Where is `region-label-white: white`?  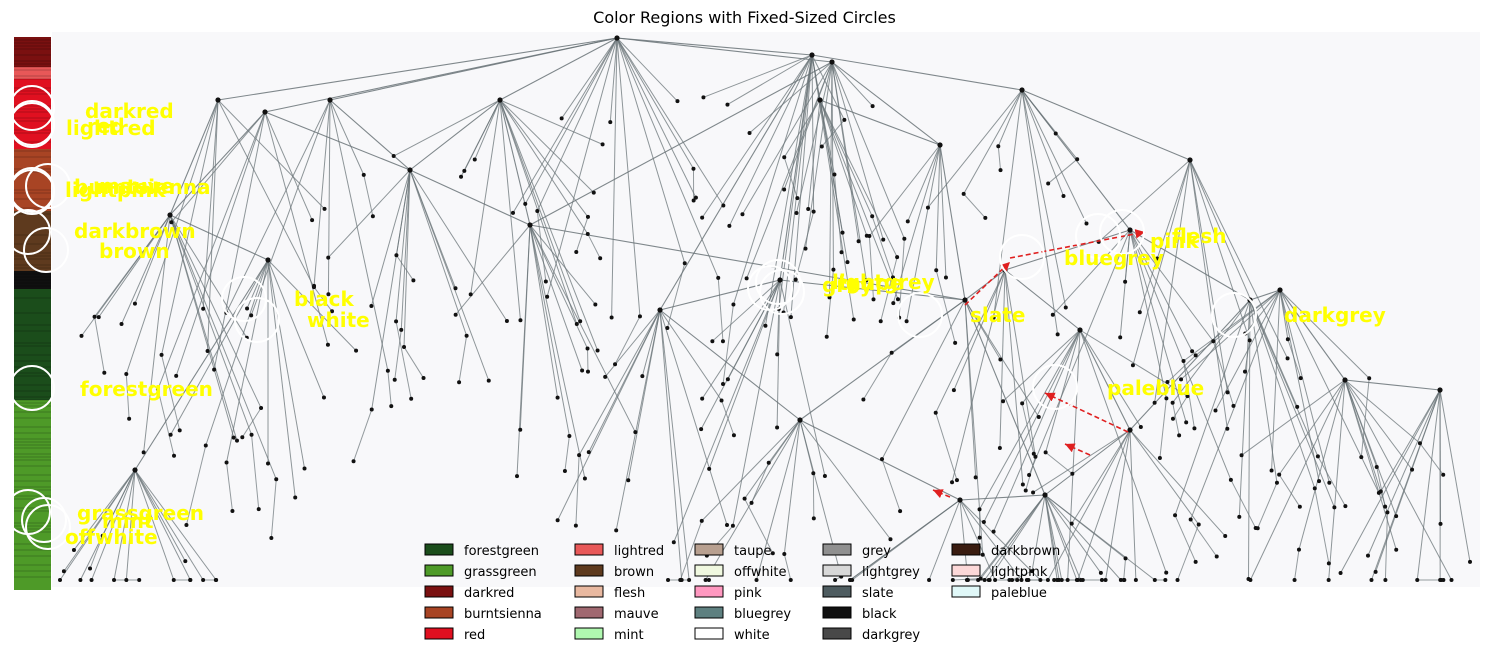 region-label-white: white is located at coordinates (338, 320).